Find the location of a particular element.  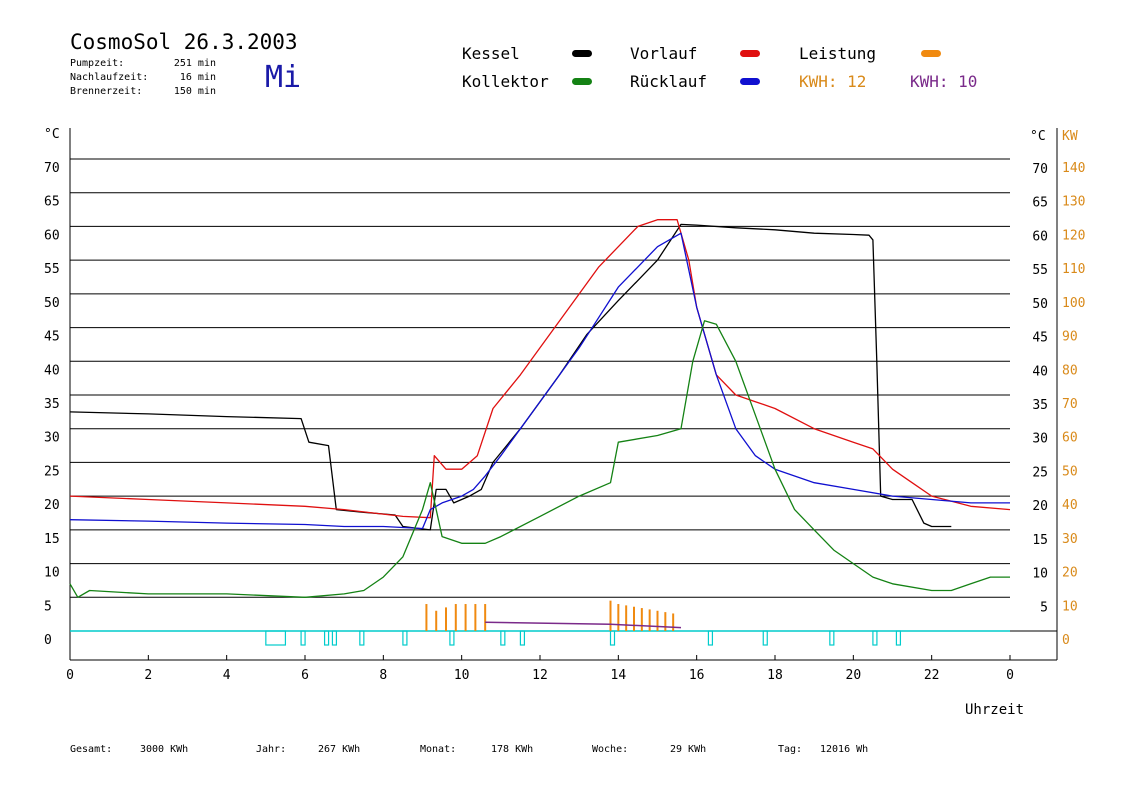

y-tick-label-right: 60 is located at coordinates (1040, 236).